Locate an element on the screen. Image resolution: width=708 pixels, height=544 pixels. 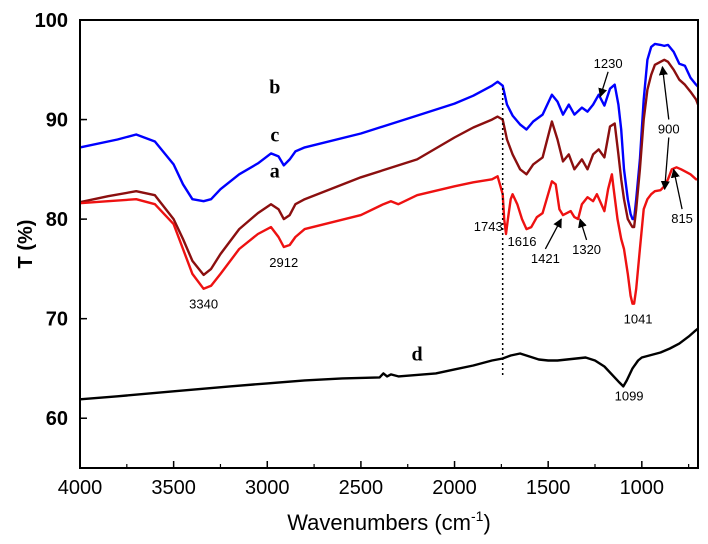
annotation-1099: 1099 is located at coordinates (629, 395).